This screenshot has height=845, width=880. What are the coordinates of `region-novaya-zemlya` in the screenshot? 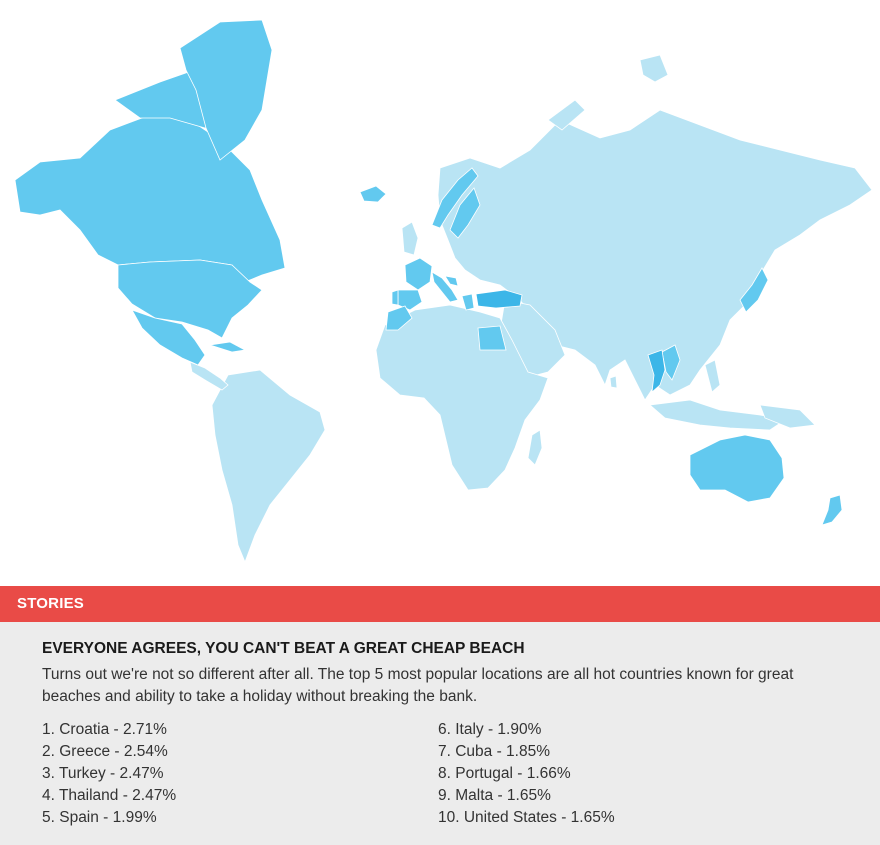 It's located at (566, 115).